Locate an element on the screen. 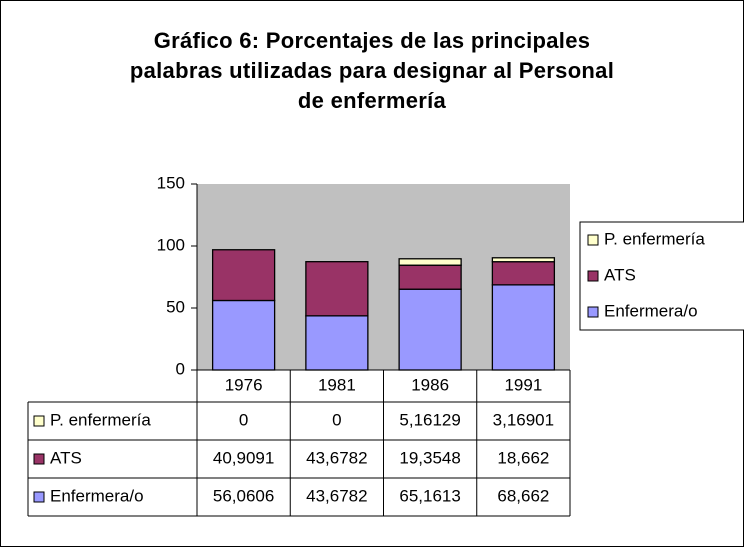 Image resolution: width=744 pixels, height=547 pixels. table-row-label: Enfermera/o is located at coordinates (97, 495).